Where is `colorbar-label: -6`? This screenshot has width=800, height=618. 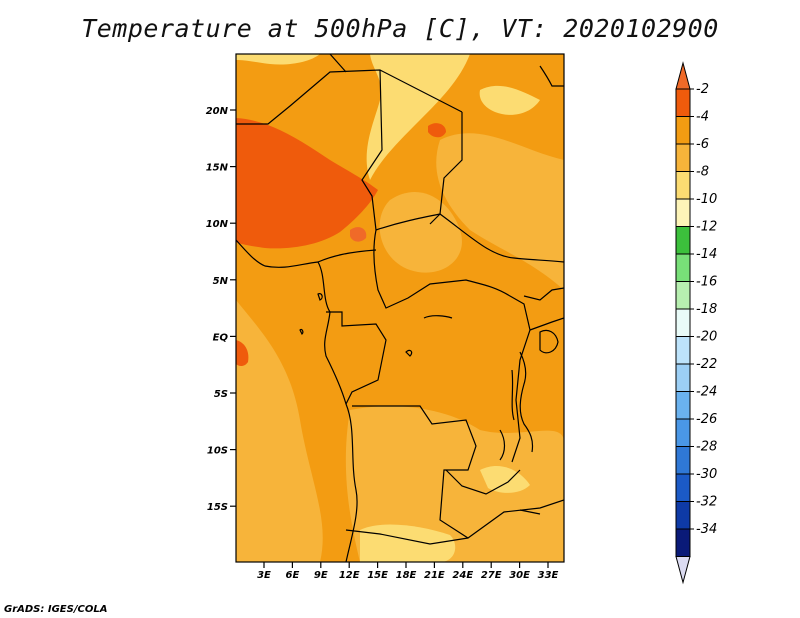
colorbar-label: -6 is located at coordinates (702, 144).